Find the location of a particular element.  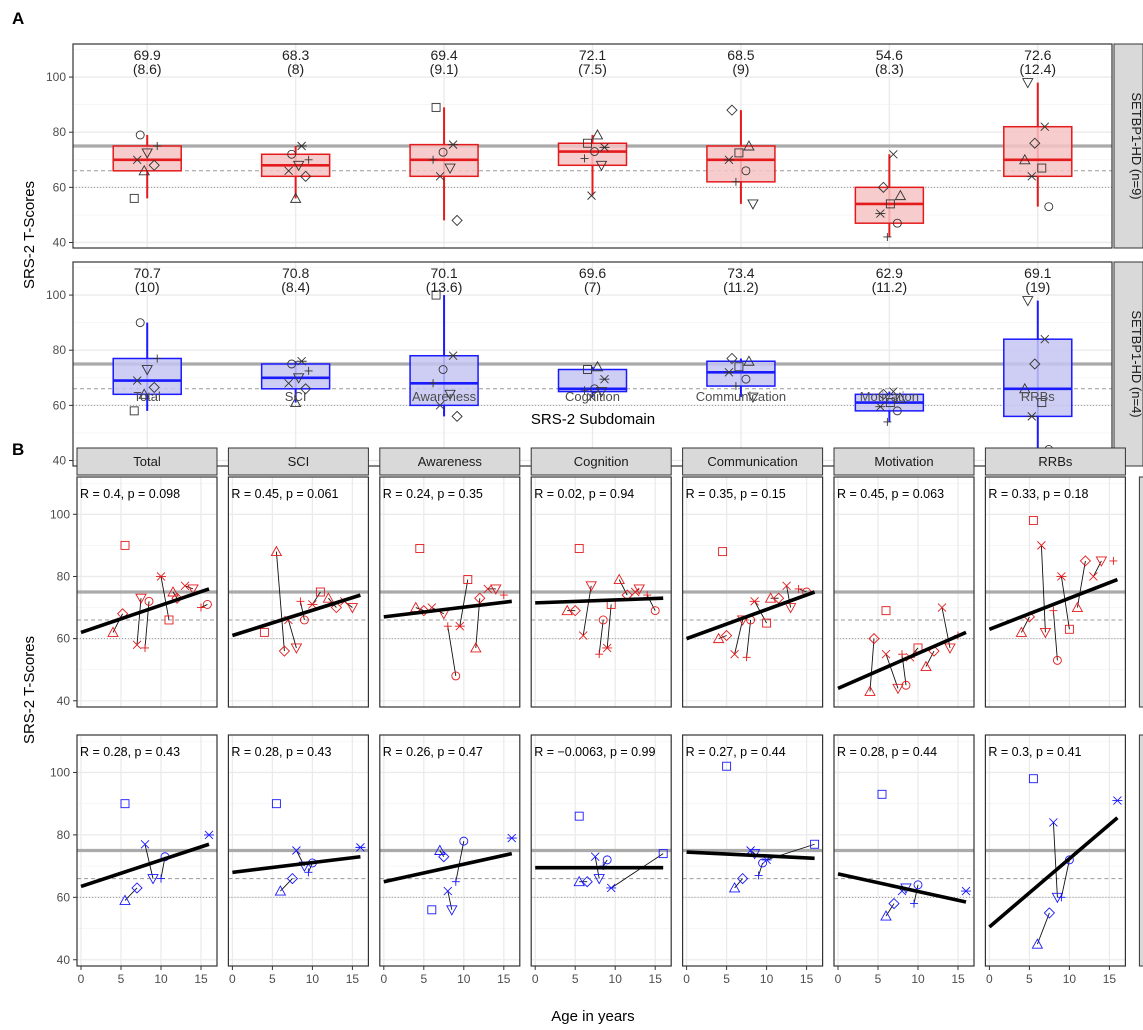

sd-label: (8) is located at coordinates (295, 69).